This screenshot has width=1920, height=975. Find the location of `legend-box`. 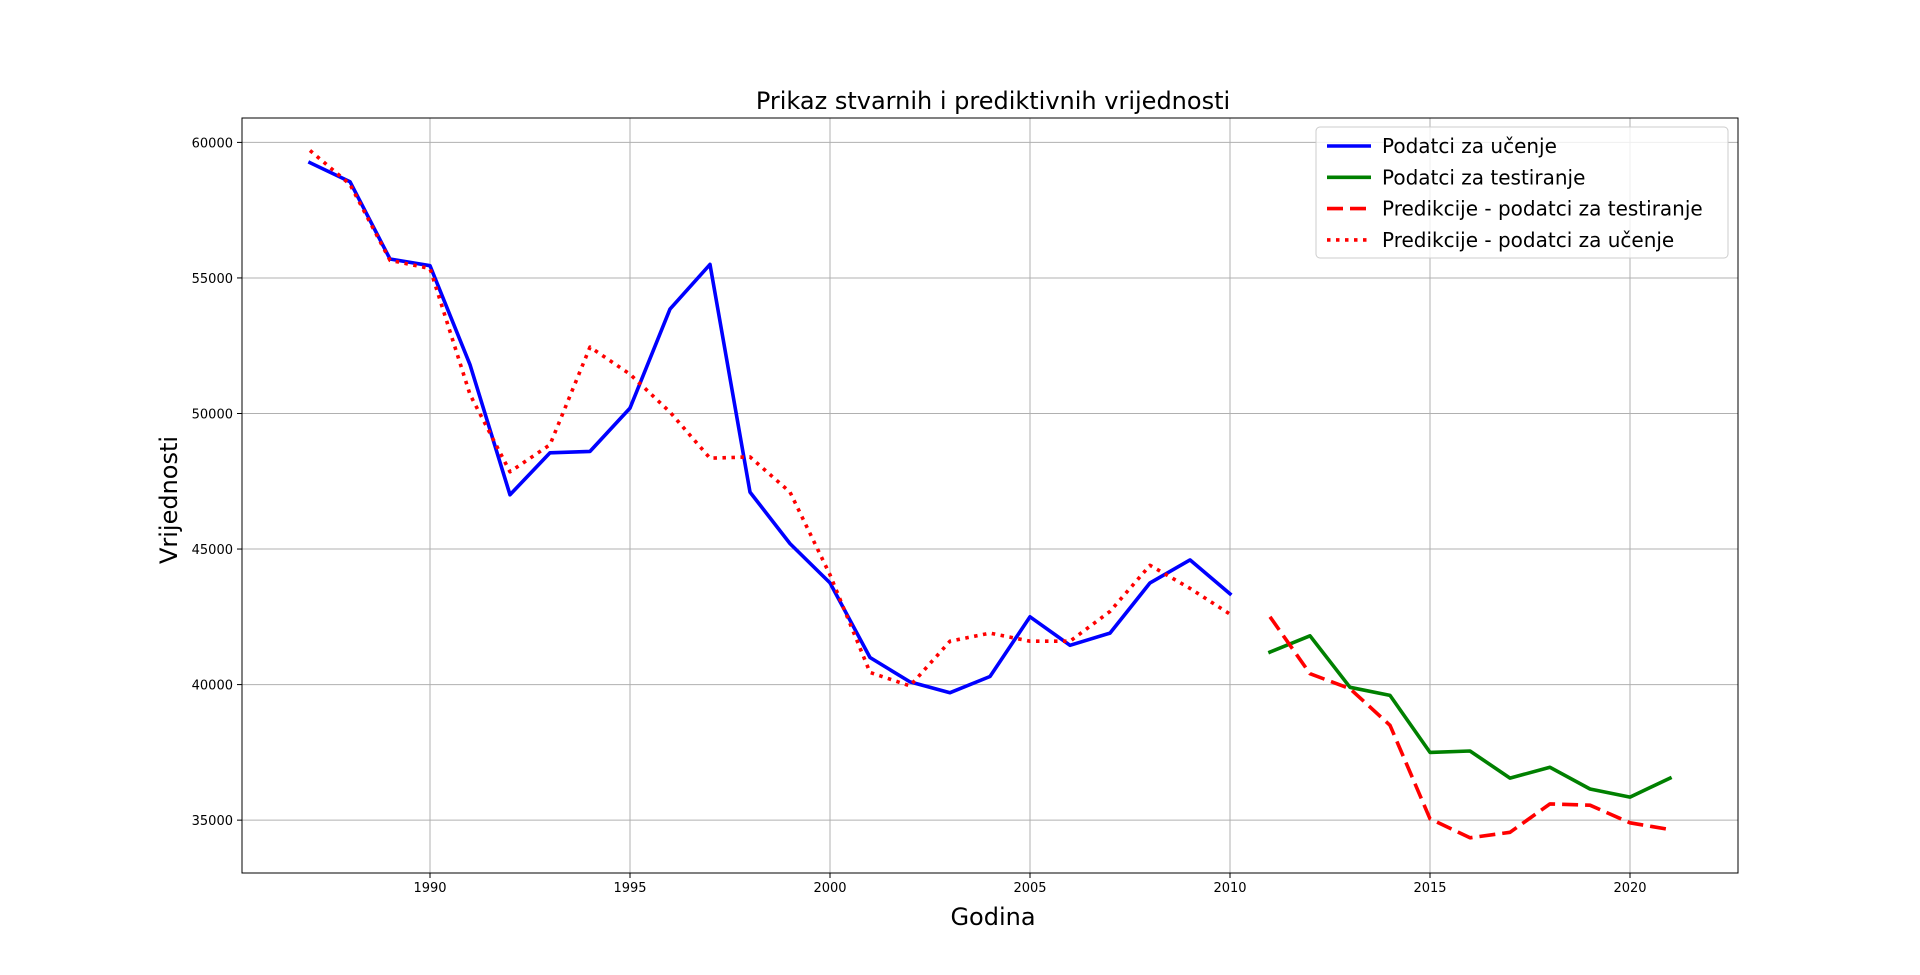

legend-box is located at coordinates (1522, 192).